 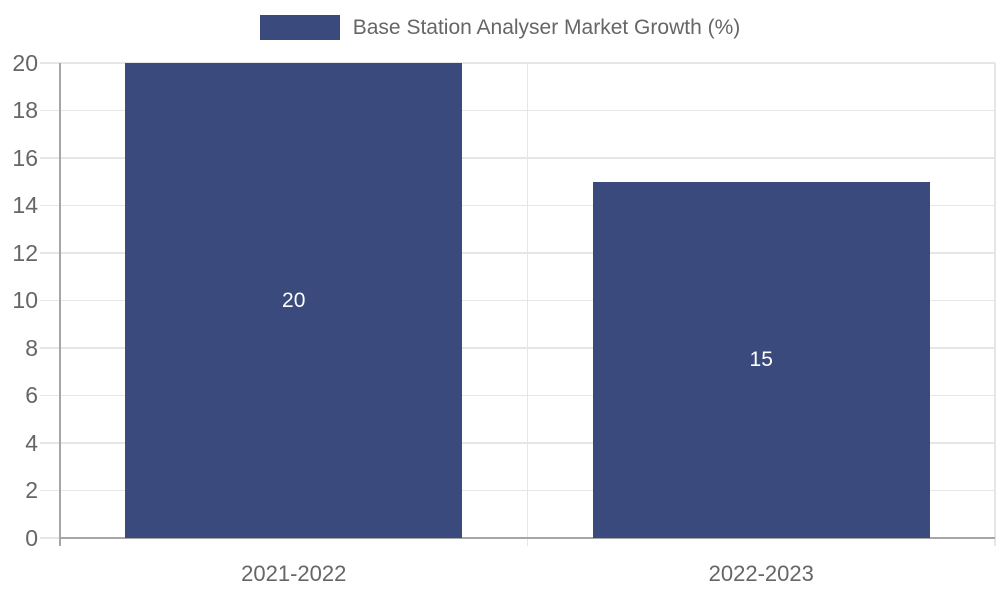 What do you see at coordinates (31, 490) in the screenshot?
I see `y-tick-label: 2` at bounding box center [31, 490].